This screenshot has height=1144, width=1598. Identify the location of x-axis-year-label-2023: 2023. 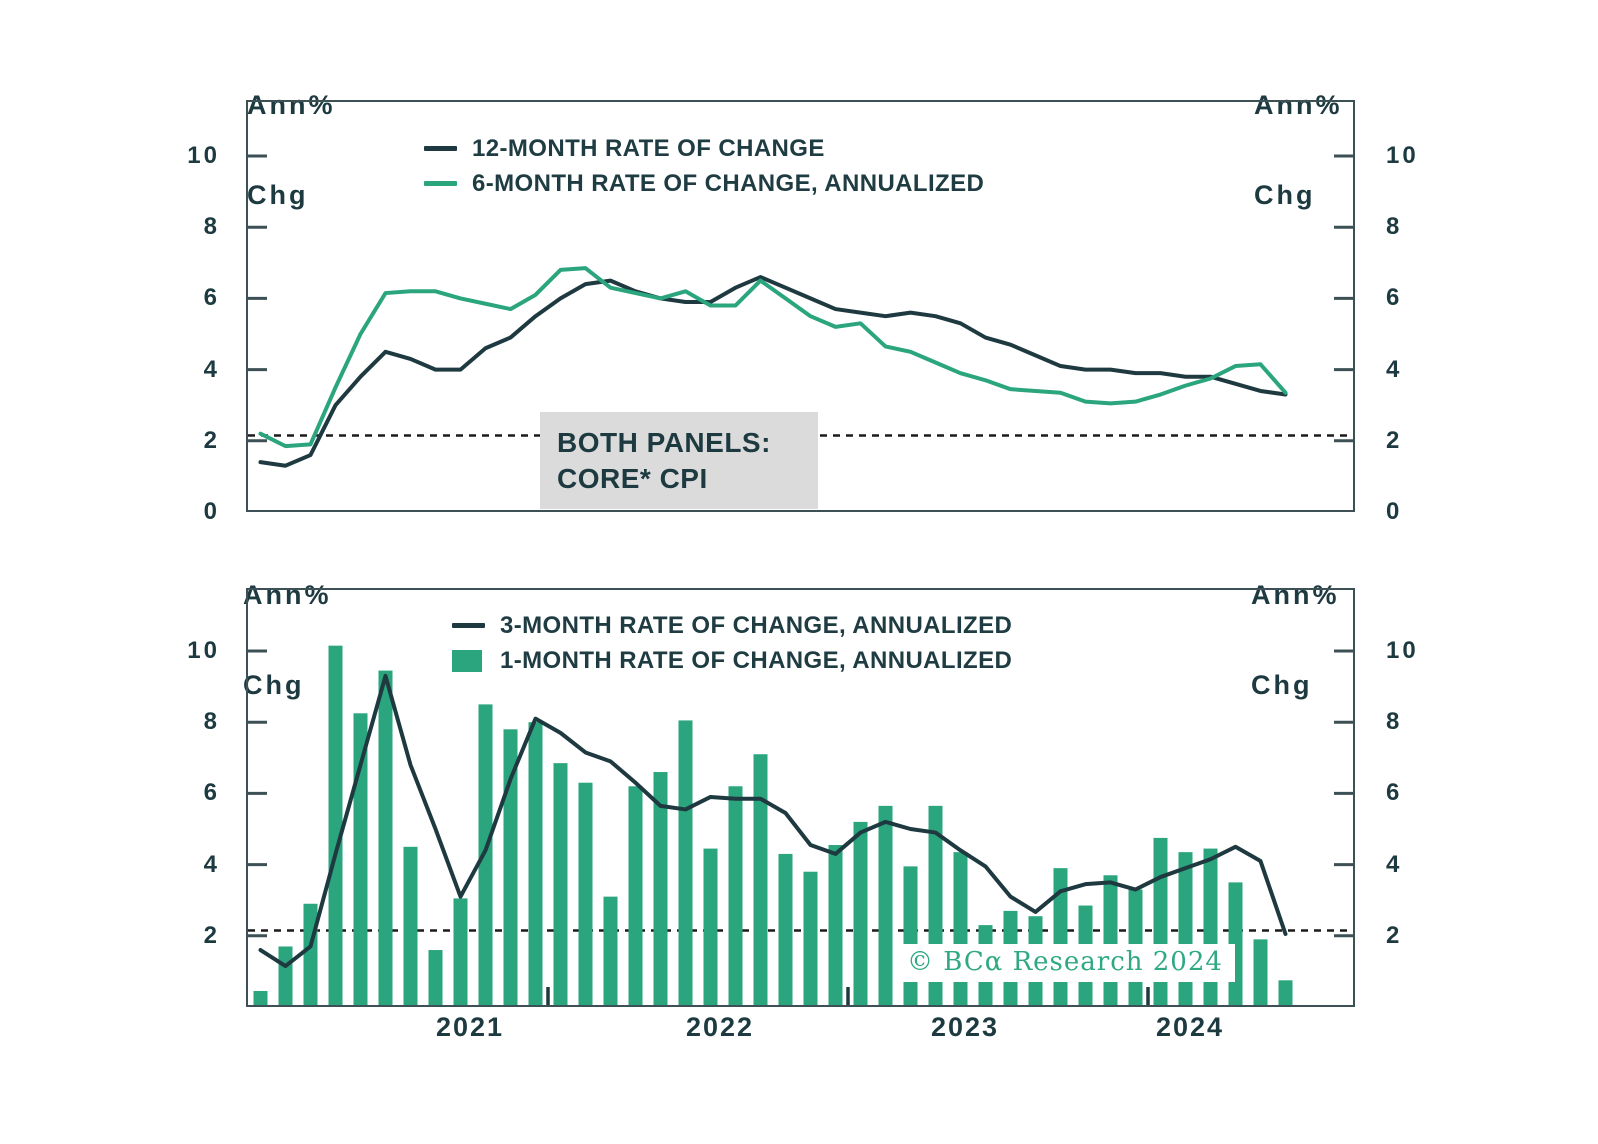
(965, 1027).